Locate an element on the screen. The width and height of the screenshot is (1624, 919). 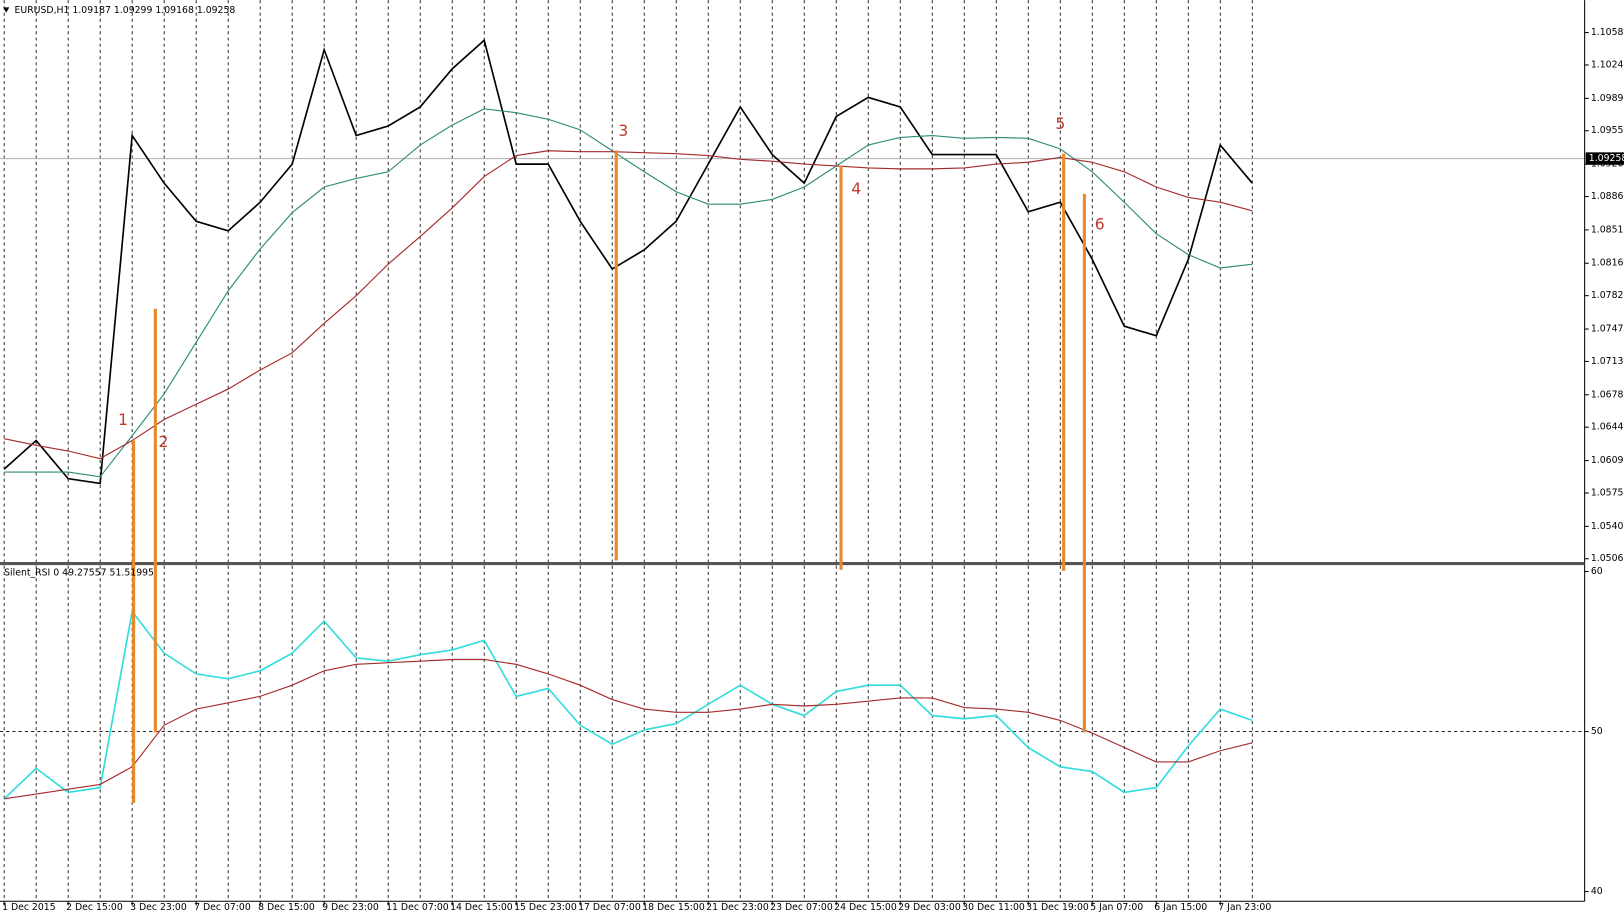
y-tick-label: 40 is located at coordinates (1597, 891).